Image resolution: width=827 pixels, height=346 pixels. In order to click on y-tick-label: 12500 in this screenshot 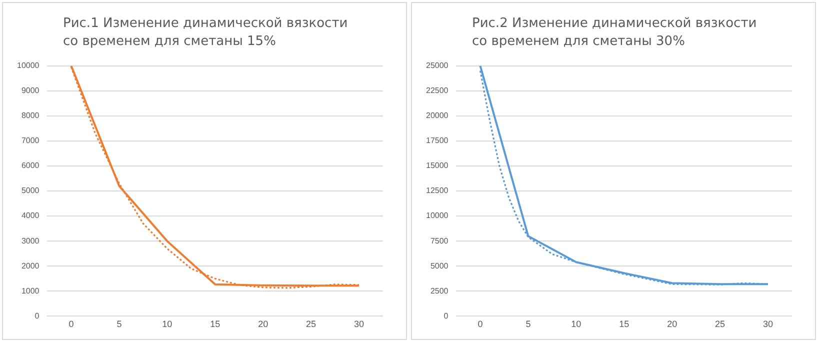, I will do `click(437, 191)`.